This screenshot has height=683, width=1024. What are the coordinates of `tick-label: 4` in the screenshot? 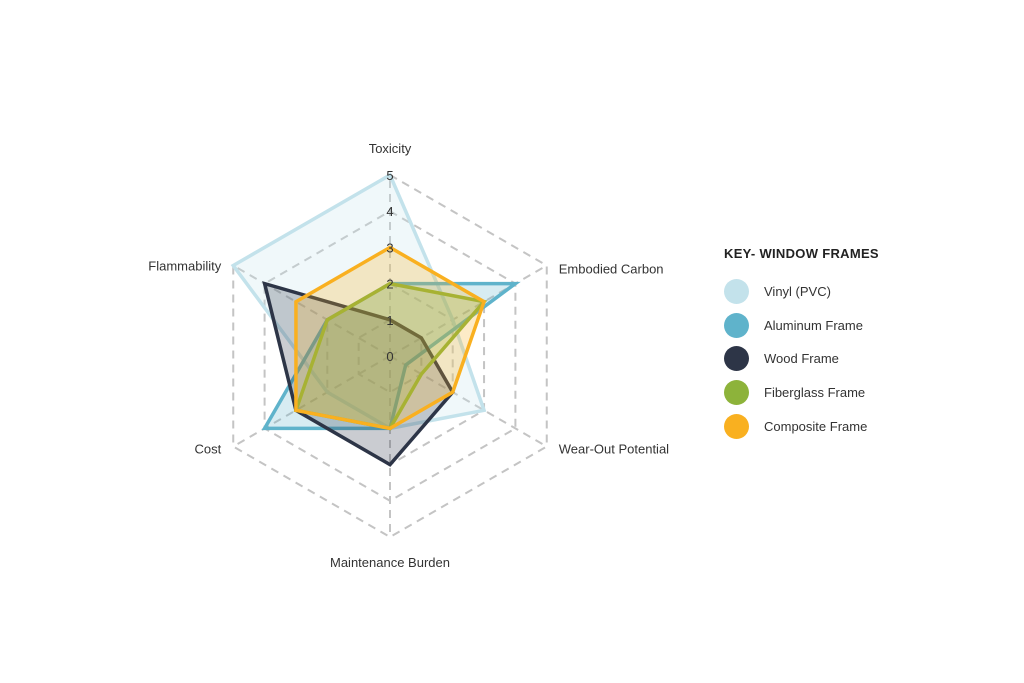 It's located at (389, 211).